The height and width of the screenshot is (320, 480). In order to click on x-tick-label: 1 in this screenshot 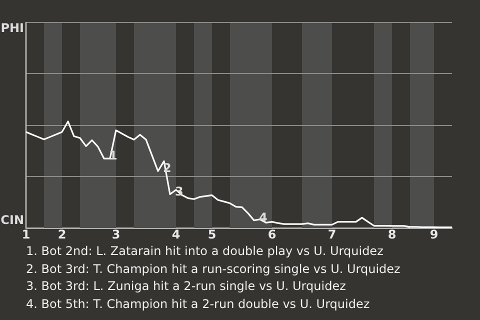, I will do `click(26, 234)`.